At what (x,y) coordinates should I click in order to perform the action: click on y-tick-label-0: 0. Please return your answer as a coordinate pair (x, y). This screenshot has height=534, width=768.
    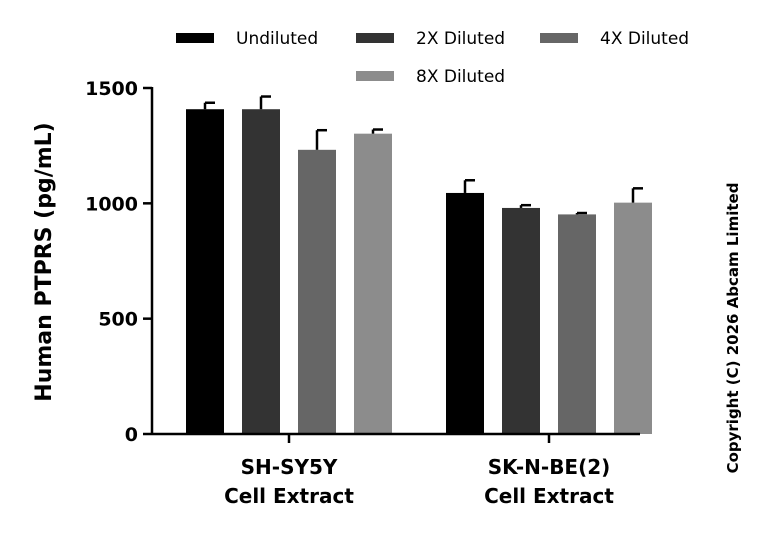
    Looking at the image, I should click on (131, 435).